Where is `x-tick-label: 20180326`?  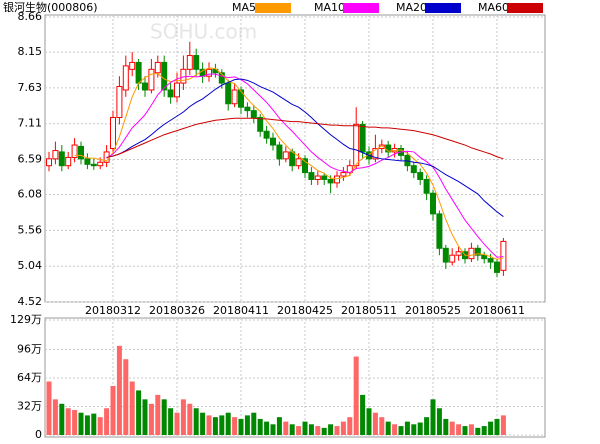
x-tick-label: 20180326 is located at coordinates (177, 310).